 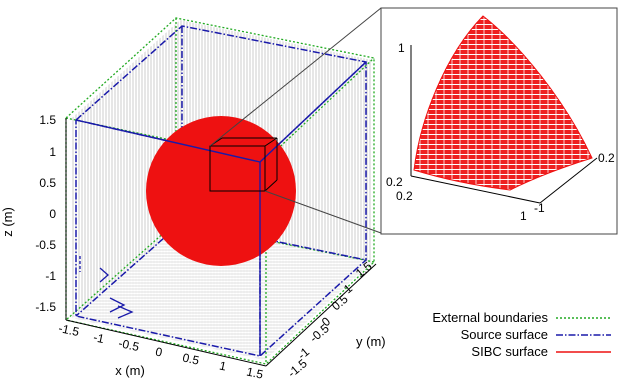 I want to click on z-tick-label: 0.5, so click(x=47, y=183).